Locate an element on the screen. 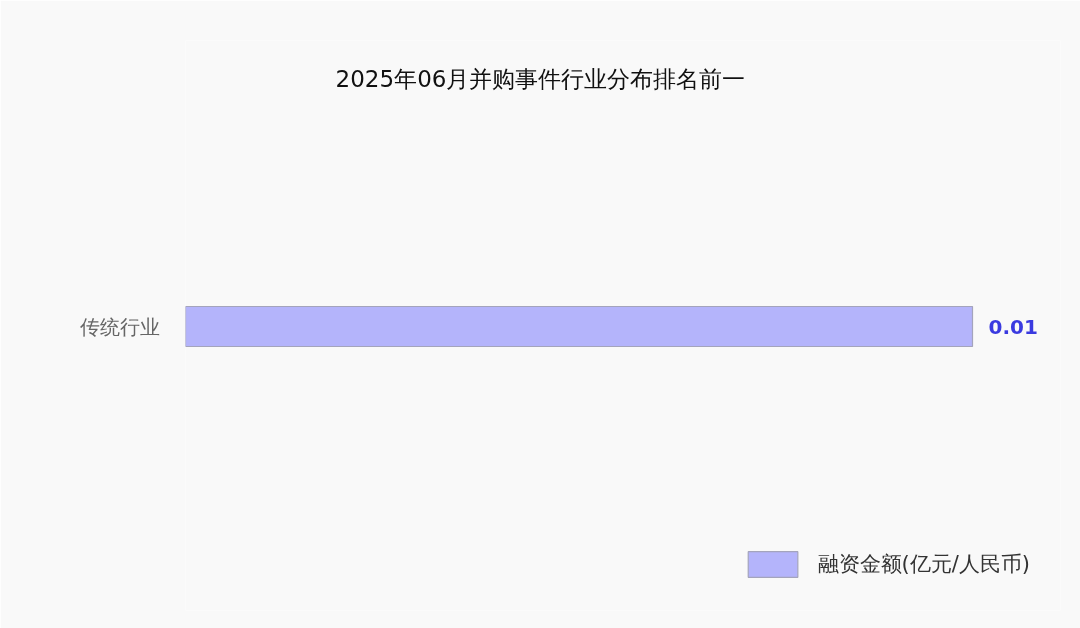 Image resolution: width=1080 pixels, height=628 pixels. y-tick-label: 传统行业 is located at coordinates (119, 326).